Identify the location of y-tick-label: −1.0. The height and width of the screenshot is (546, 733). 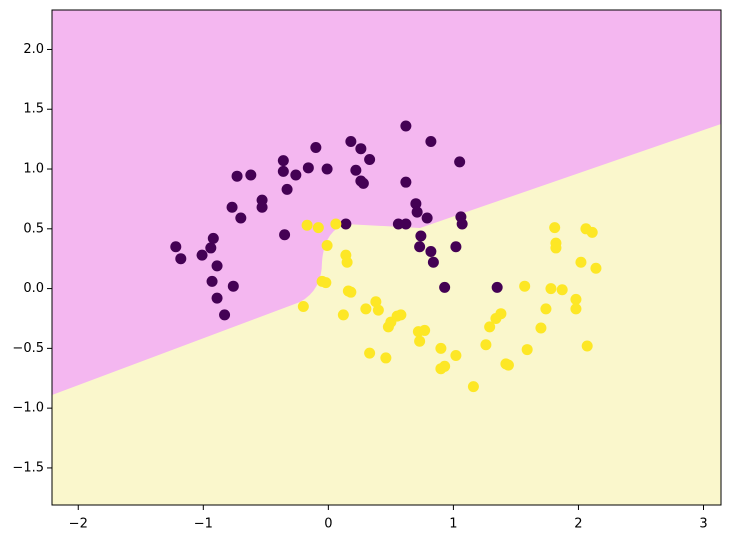
(28, 408).